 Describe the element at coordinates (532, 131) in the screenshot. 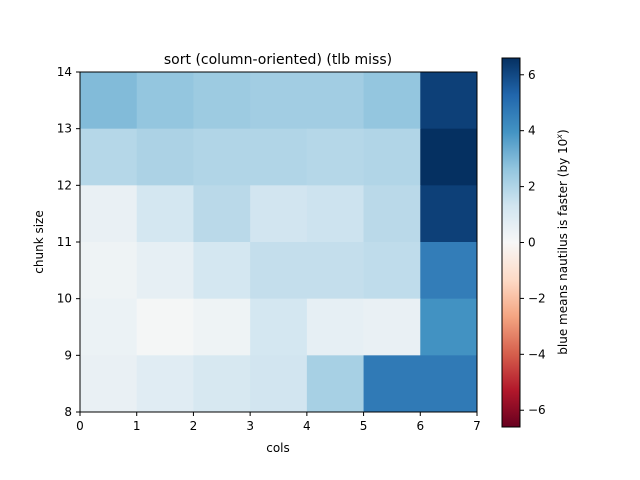

I see `colorbar-tick-label: 4` at that location.